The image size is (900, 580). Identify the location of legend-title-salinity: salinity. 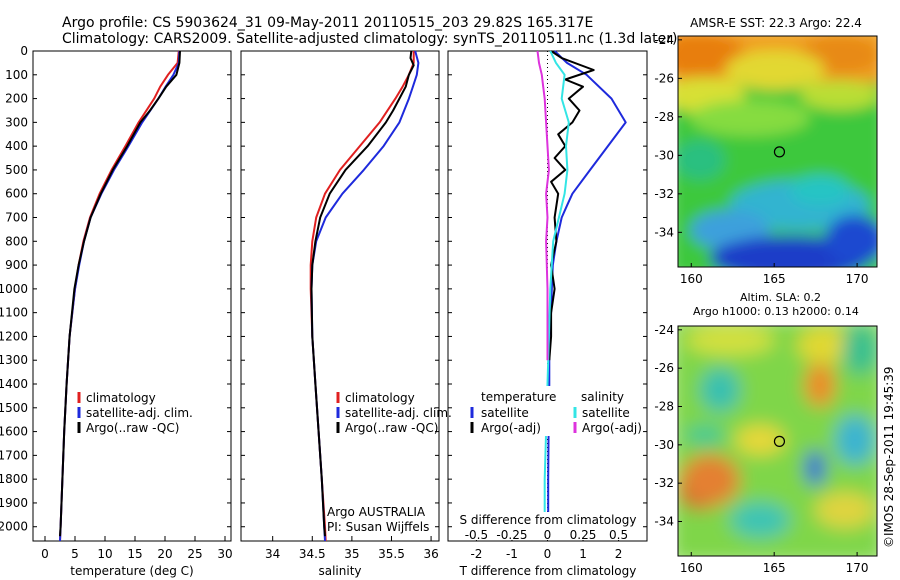
(602, 397).